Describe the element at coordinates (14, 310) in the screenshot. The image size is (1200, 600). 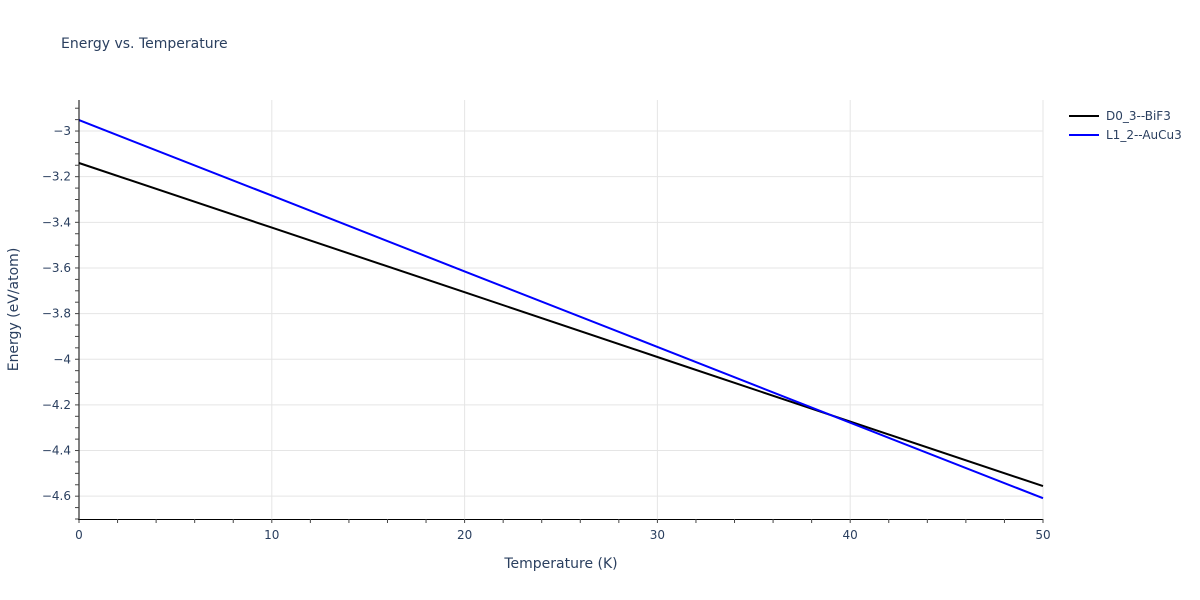
I see `y-axis-title: Energy (eV/atom)` at that location.